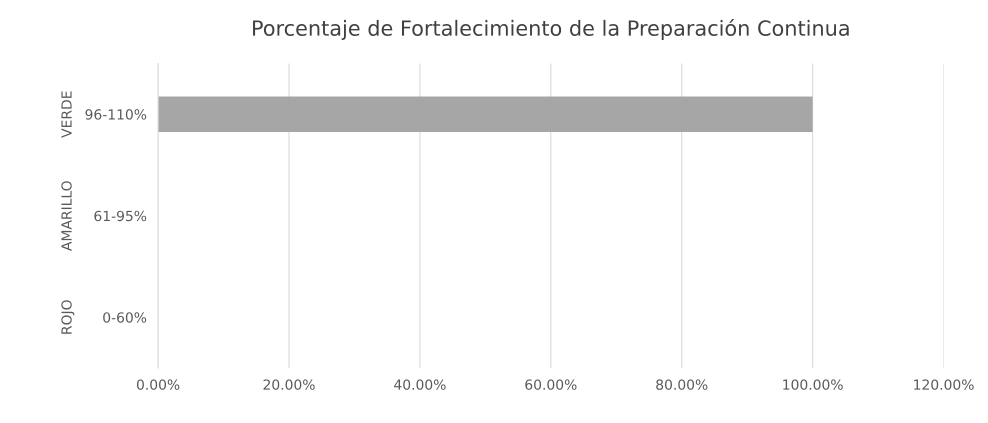 This screenshot has height=423, width=988. Describe the element at coordinates (124, 317) in the screenshot. I see `y-tick-label: 0-60%` at that location.